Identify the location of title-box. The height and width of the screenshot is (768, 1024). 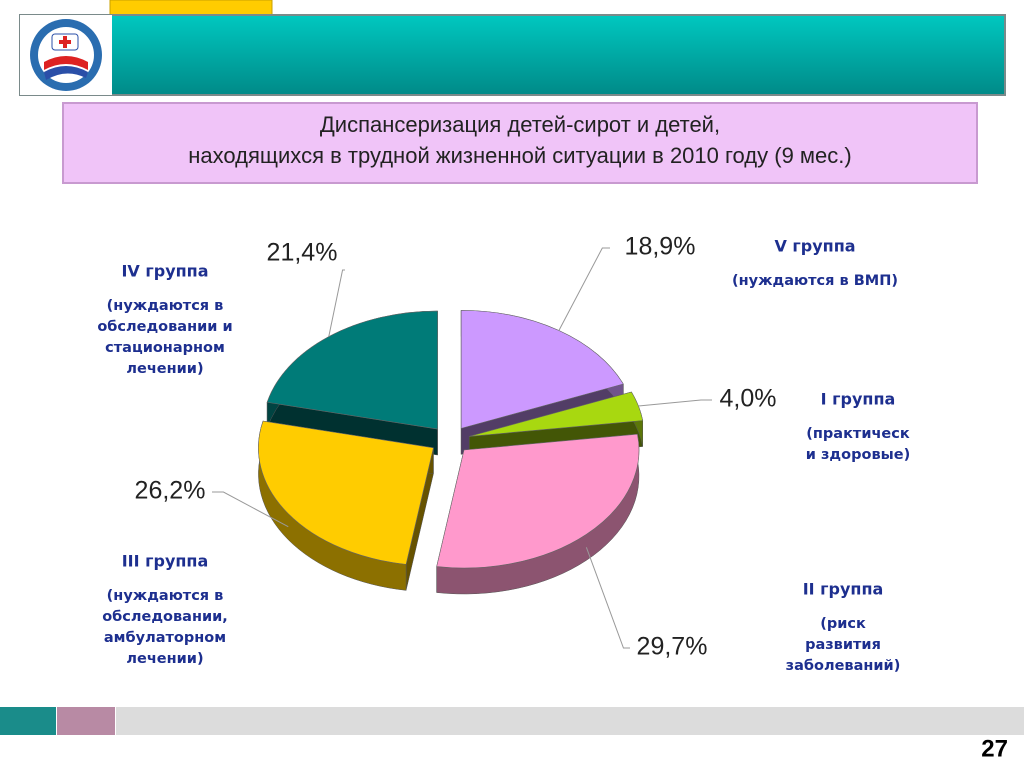
(520, 143).